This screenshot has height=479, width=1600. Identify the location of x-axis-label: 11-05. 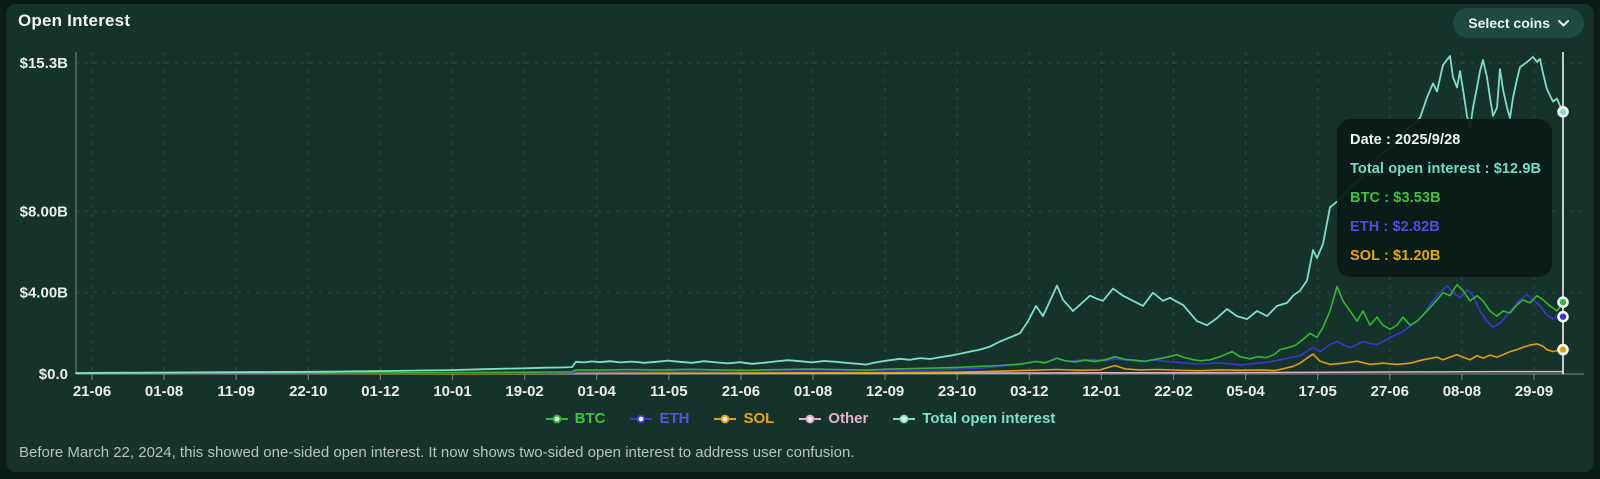
(669, 391).